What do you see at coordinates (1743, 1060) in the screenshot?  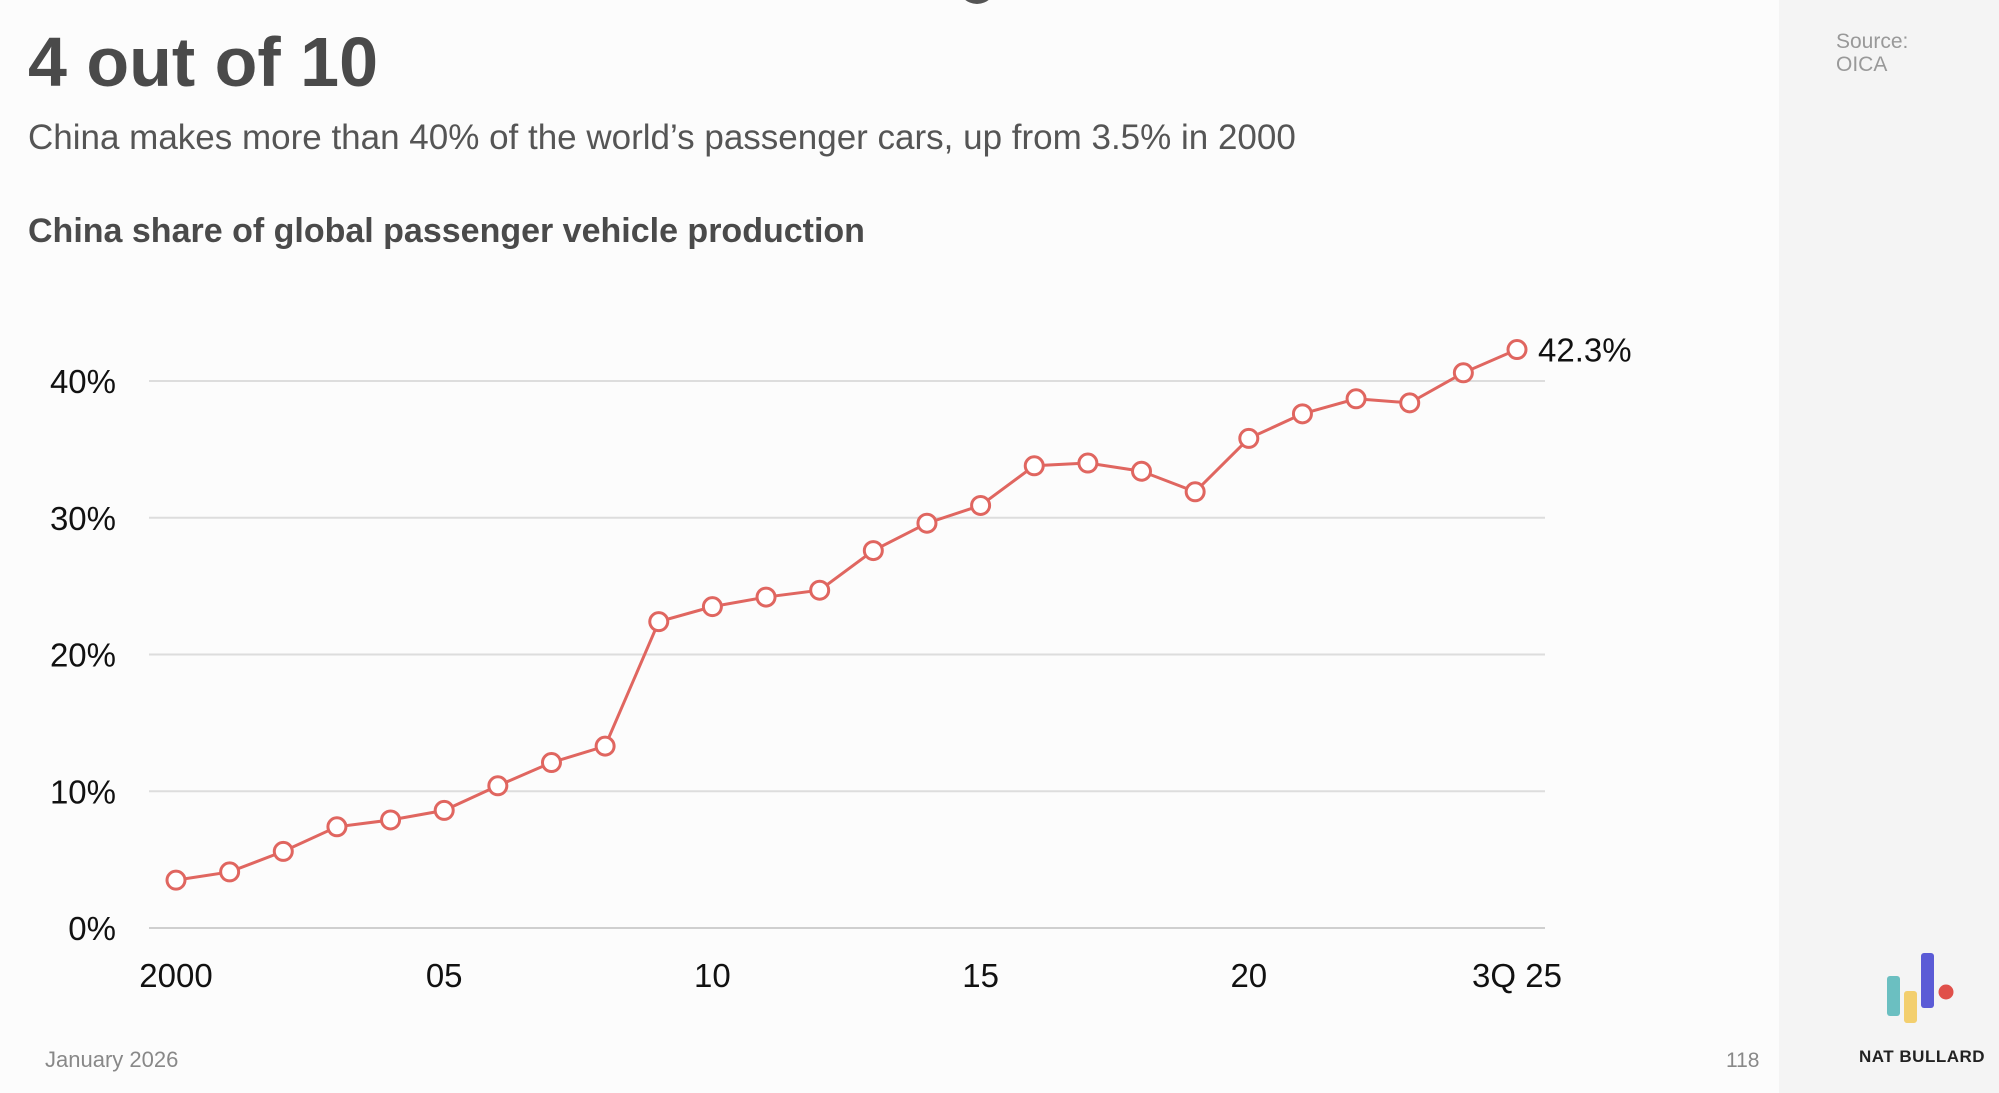 I see `page-number: 118` at bounding box center [1743, 1060].